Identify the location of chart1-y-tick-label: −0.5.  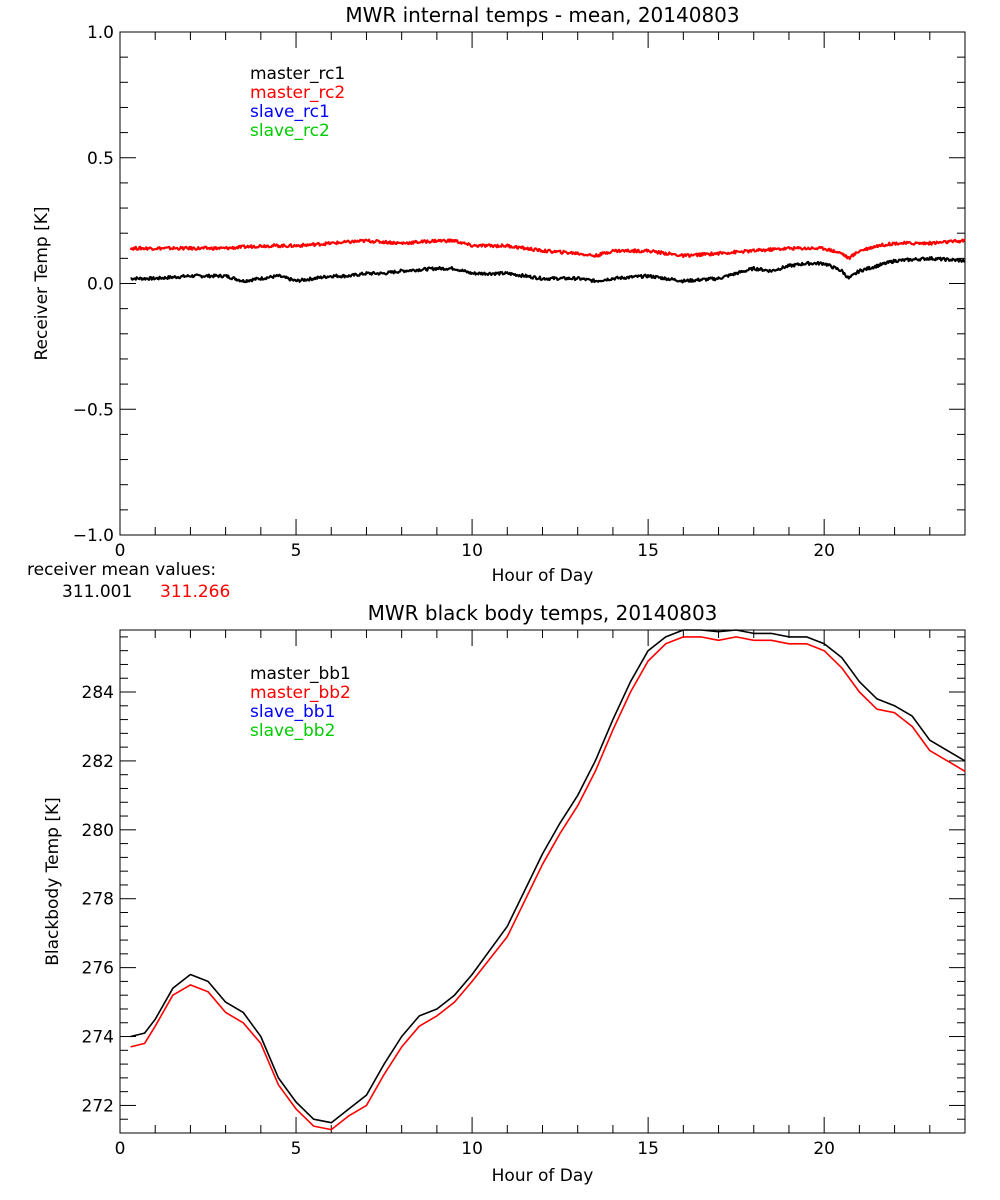
(93, 410).